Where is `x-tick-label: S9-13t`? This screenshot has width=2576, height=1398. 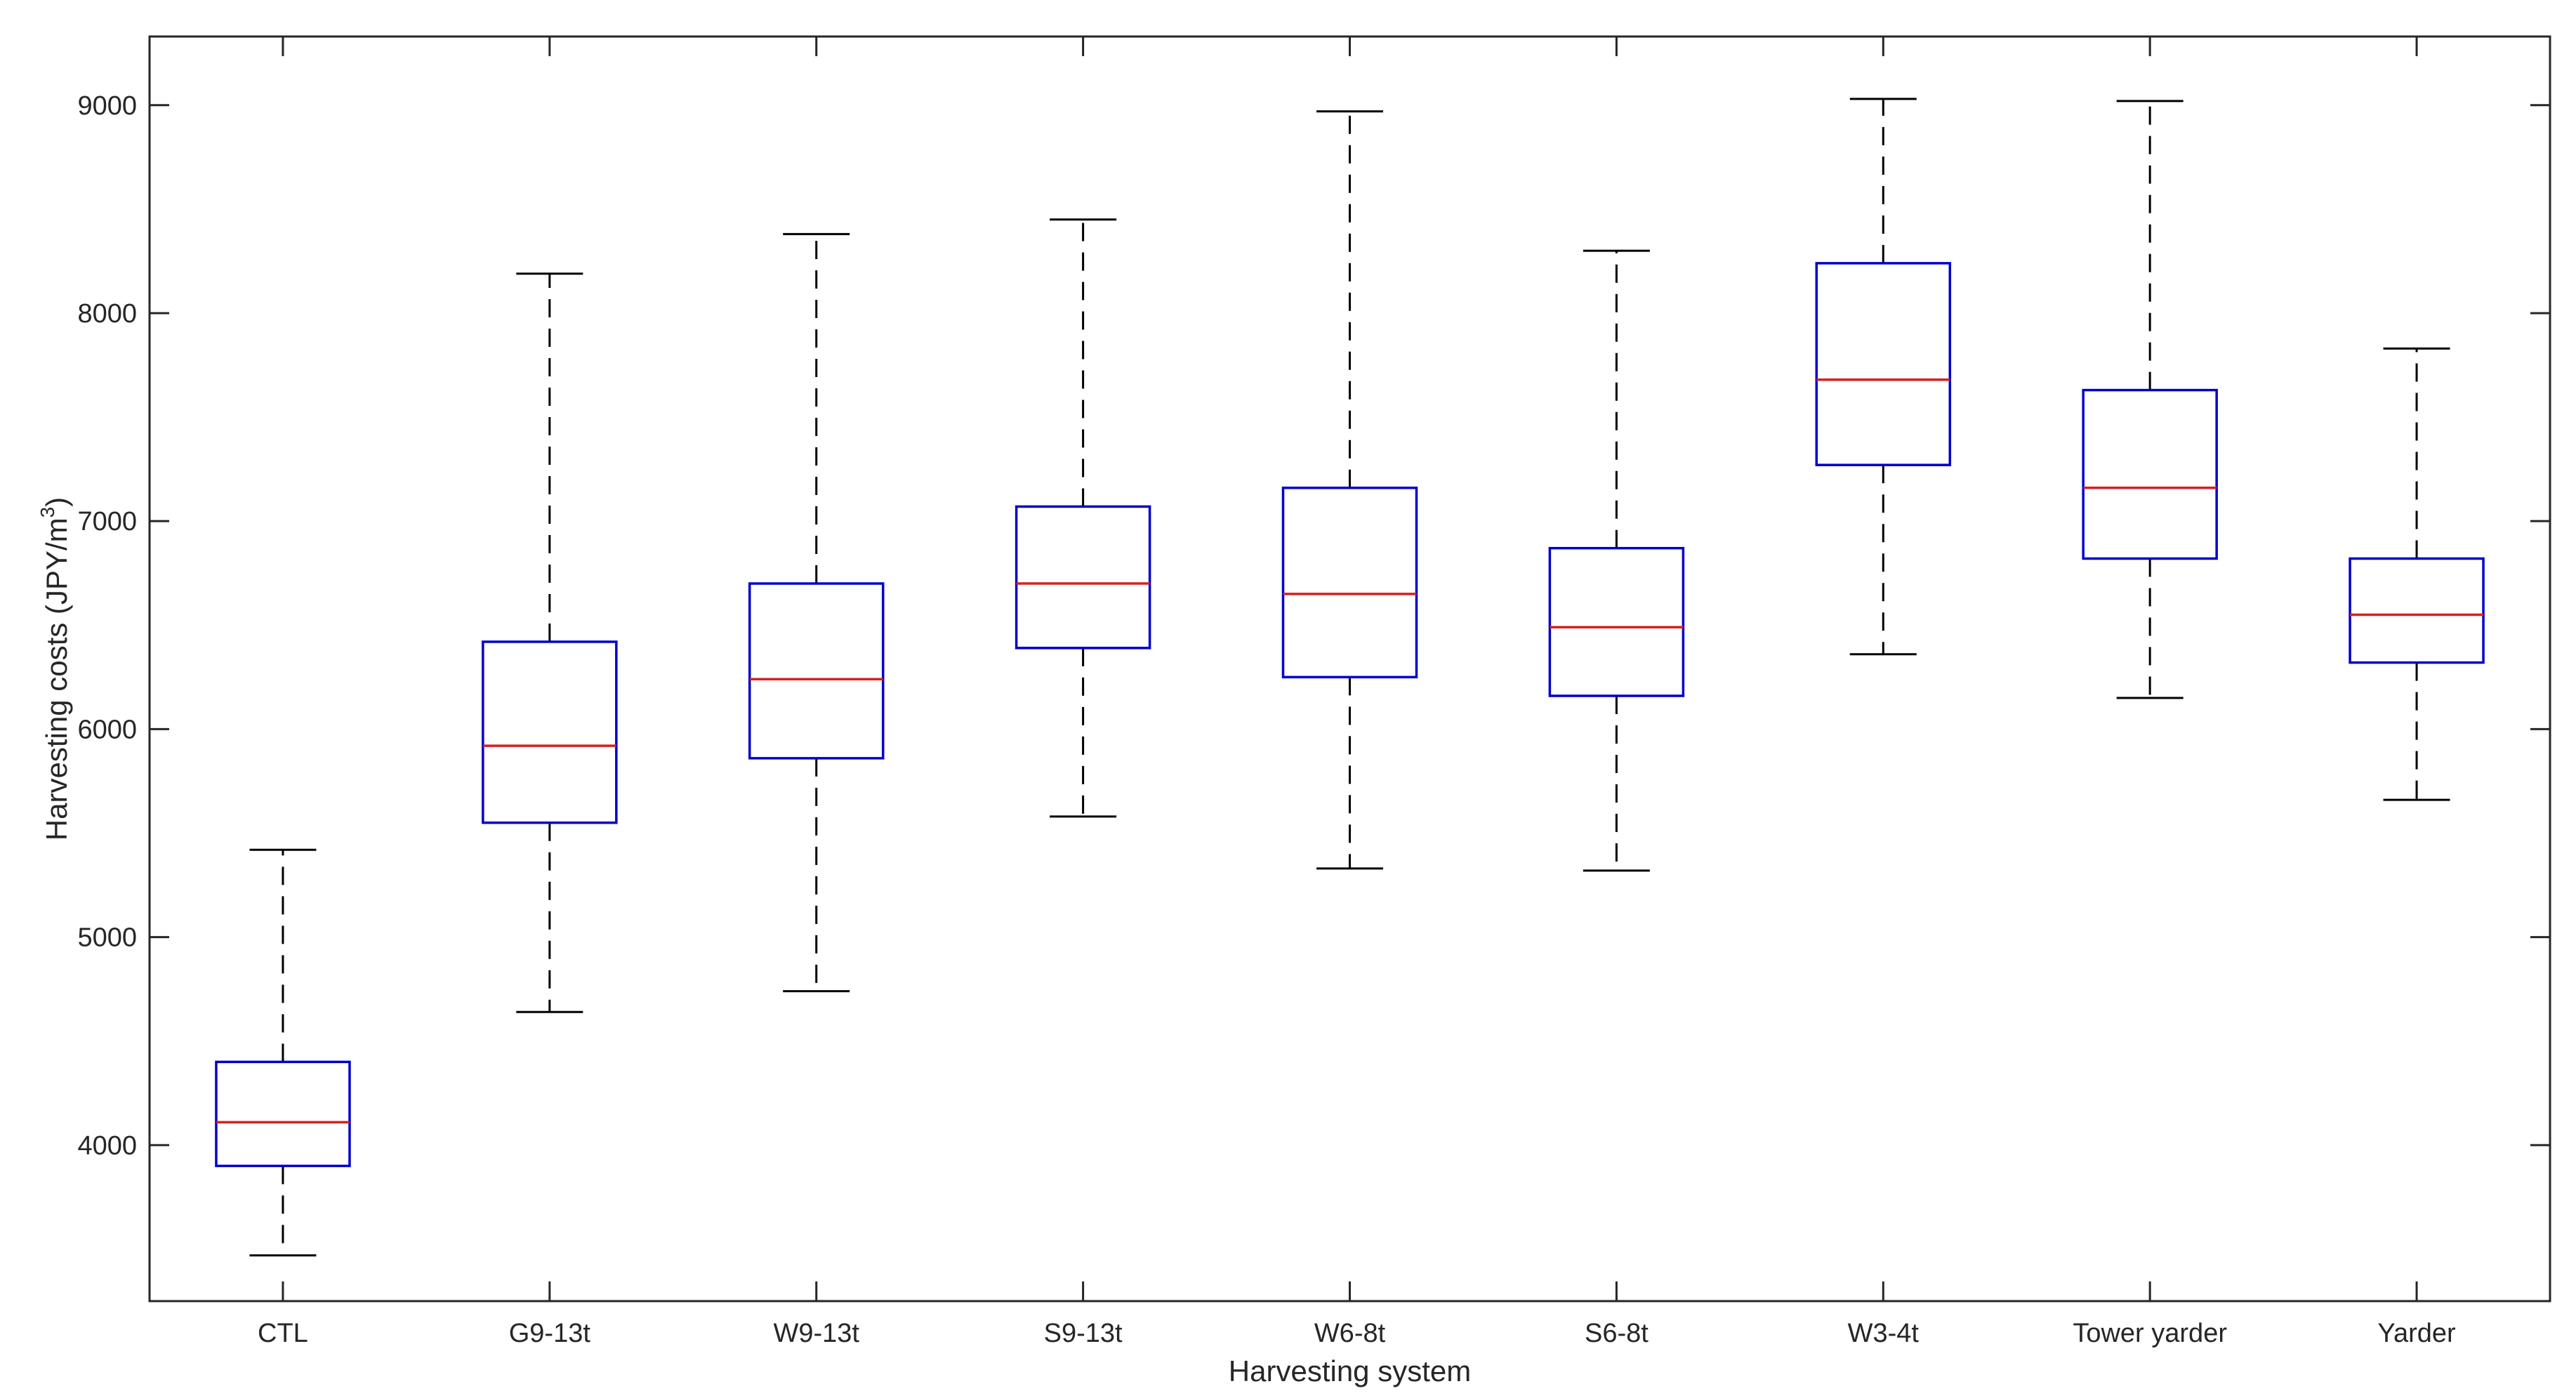
x-tick-label: S9-13t is located at coordinates (1083, 1333).